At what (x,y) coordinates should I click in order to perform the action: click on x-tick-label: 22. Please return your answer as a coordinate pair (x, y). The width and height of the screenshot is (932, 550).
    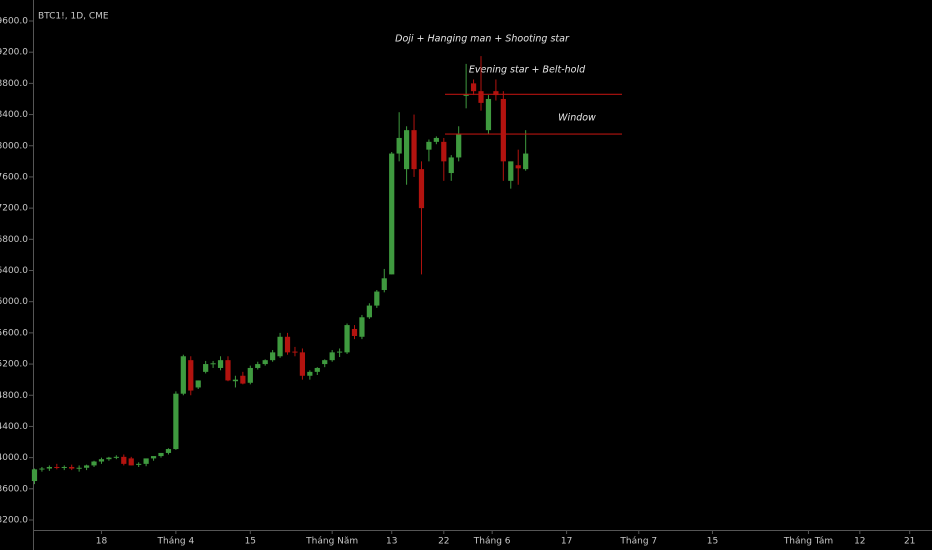
    Looking at the image, I should click on (443, 542).